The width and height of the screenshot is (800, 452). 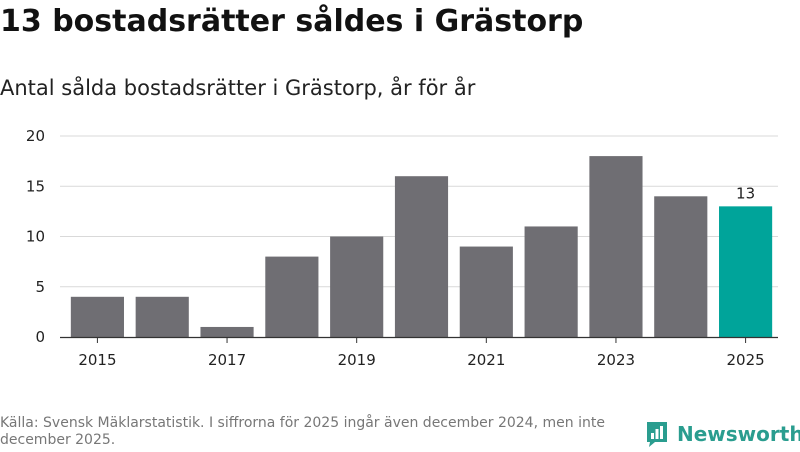 I want to click on x-tick-label: 2015, so click(x=97, y=360).